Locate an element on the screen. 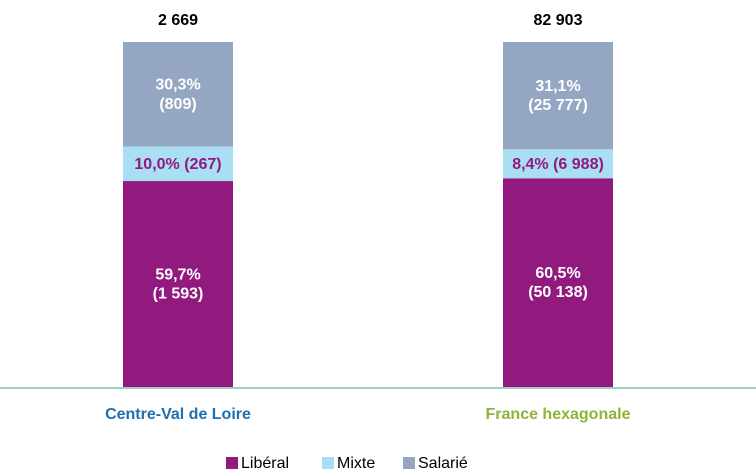 The height and width of the screenshot is (472, 756). legend-label: Mixte is located at coordinates (356, 463).